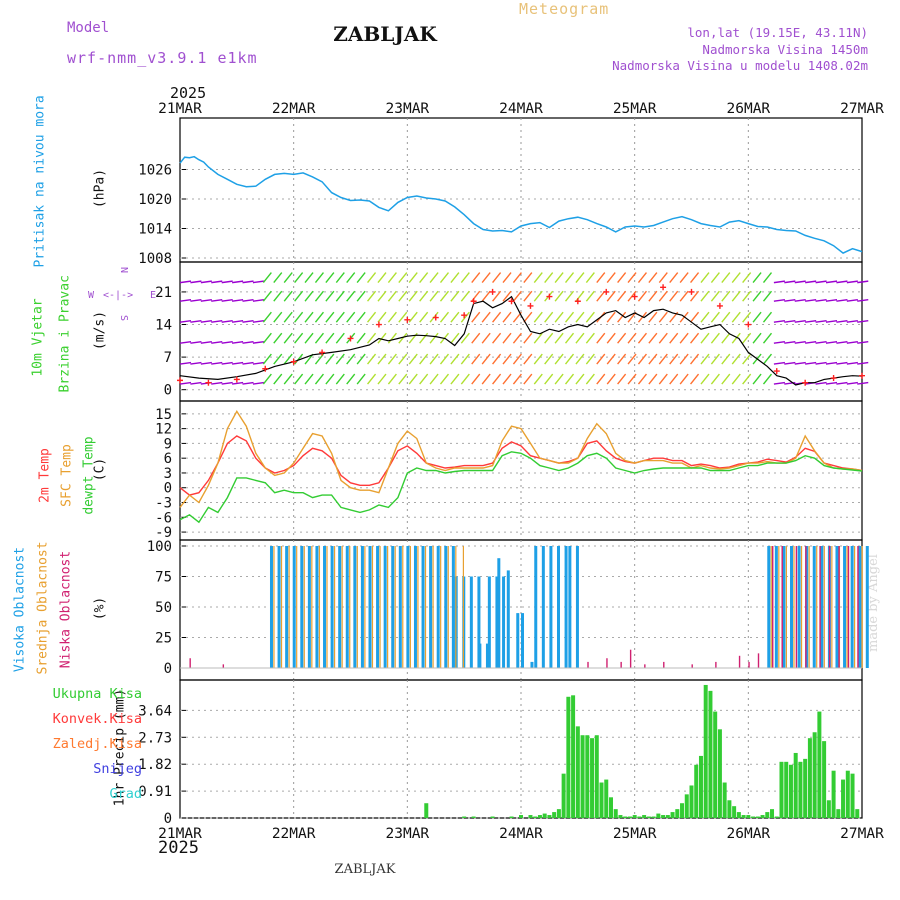 The image size is (900, 900). What do you see at coordinates (168, 358) in the screenshot?
I see `y-tick-label: 7` at bounding box center [168, 358].